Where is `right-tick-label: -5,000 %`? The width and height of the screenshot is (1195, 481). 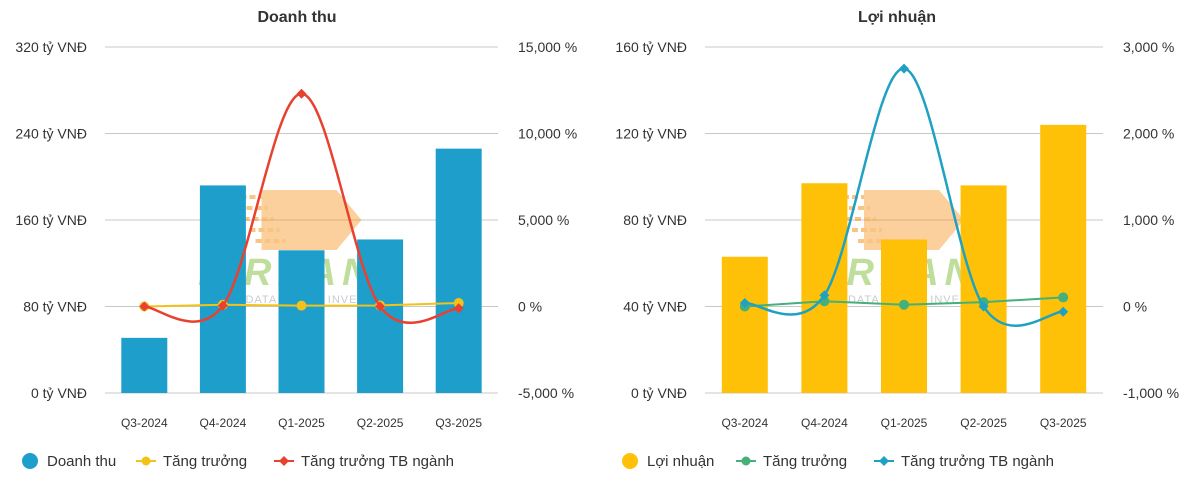
right-tick-label: -5,000 % is located at coordinates (546, 393).